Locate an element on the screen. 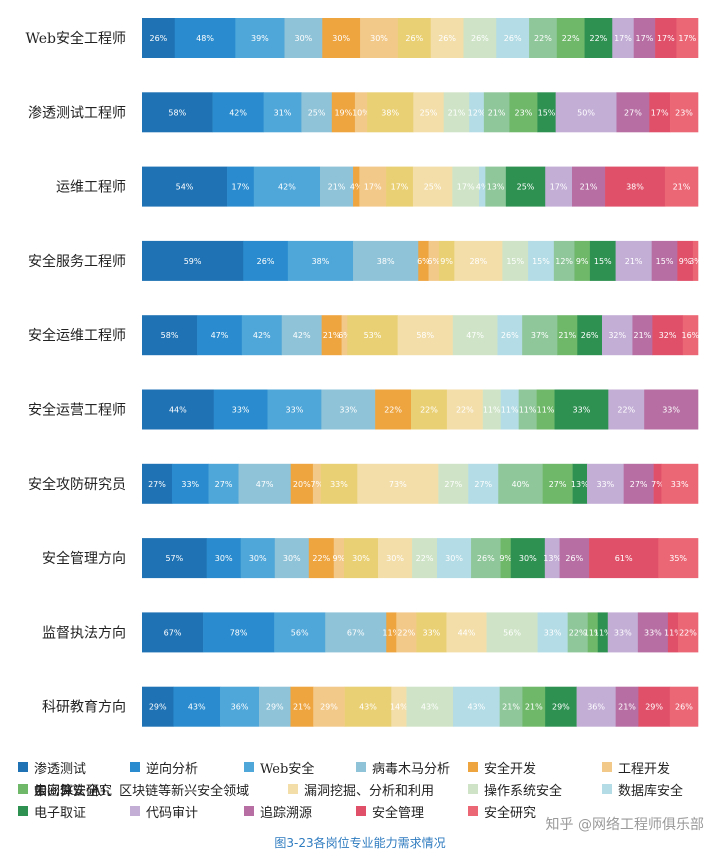 The height and width of the screenshot is (858, 720). data-label: 12% is located at coordinates (564, 261).